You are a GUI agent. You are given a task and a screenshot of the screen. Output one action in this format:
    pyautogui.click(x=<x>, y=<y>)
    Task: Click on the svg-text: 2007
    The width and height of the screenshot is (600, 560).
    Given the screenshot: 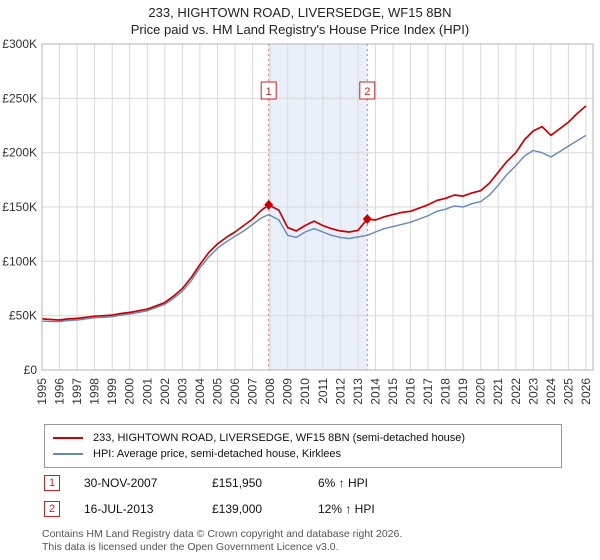 What is the action you would take?
    pyautogui.click(x=253, y=391)
    